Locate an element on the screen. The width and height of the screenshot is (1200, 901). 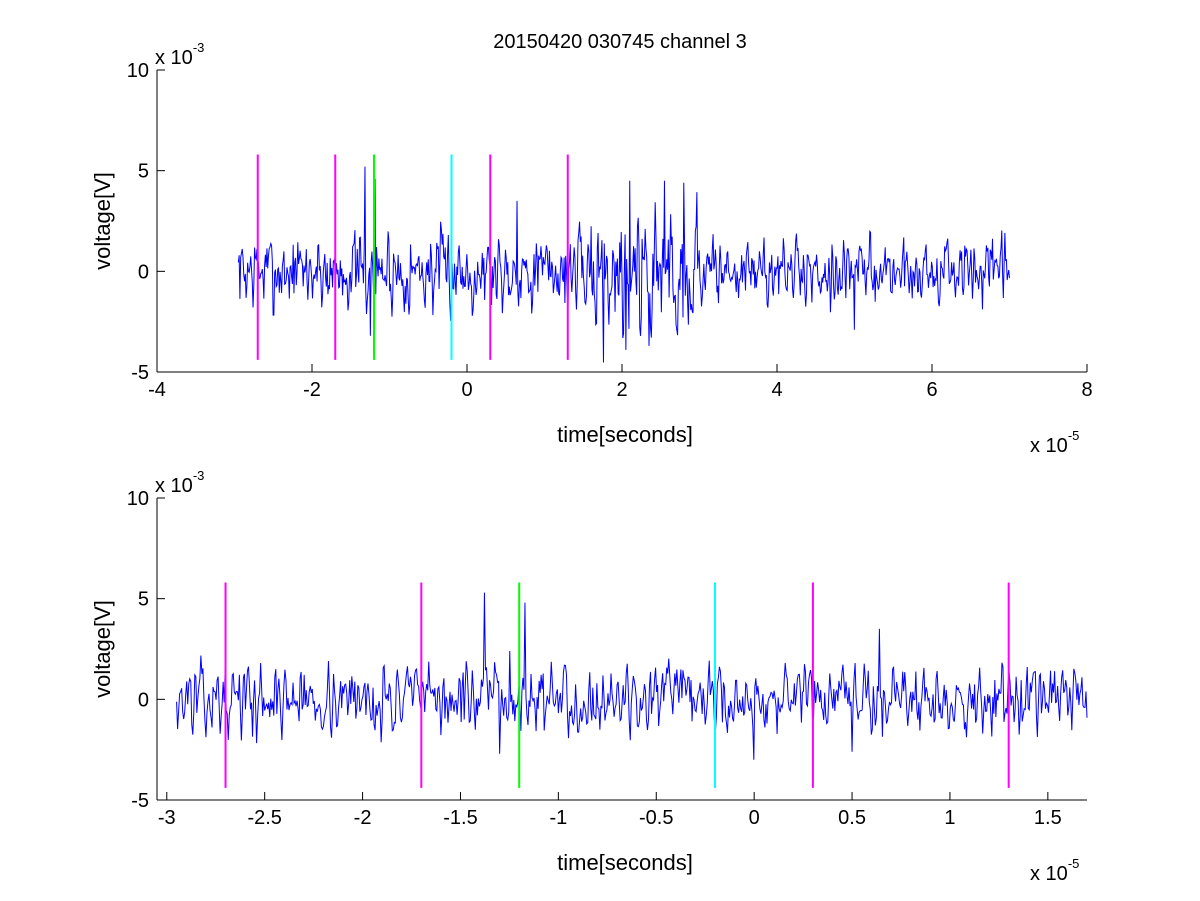
subplot2-x-tick-label: -2 is located at coordinates (363, 818).